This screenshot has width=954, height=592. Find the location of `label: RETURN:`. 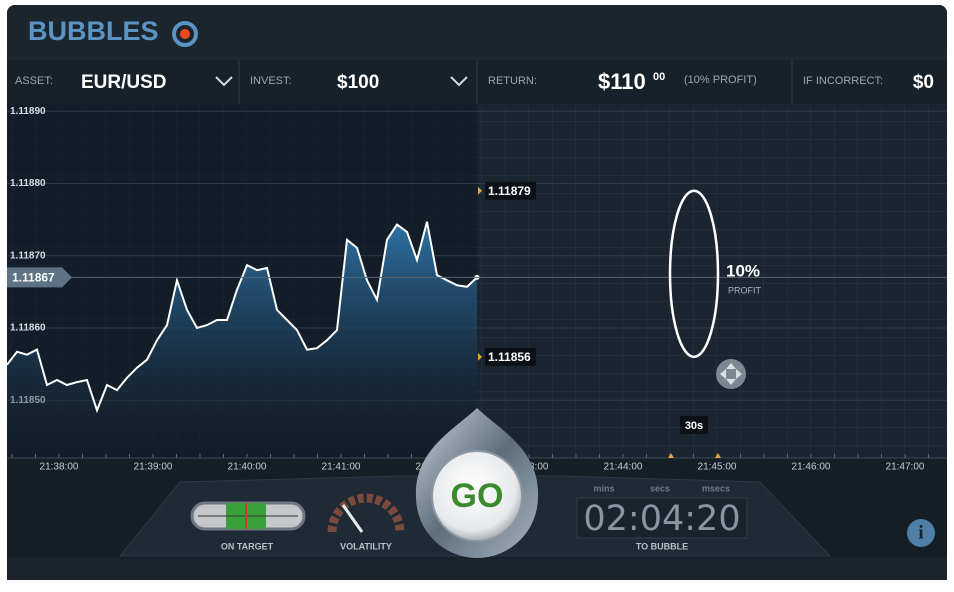

label: RETURN: is located at coordinates (512, 81).